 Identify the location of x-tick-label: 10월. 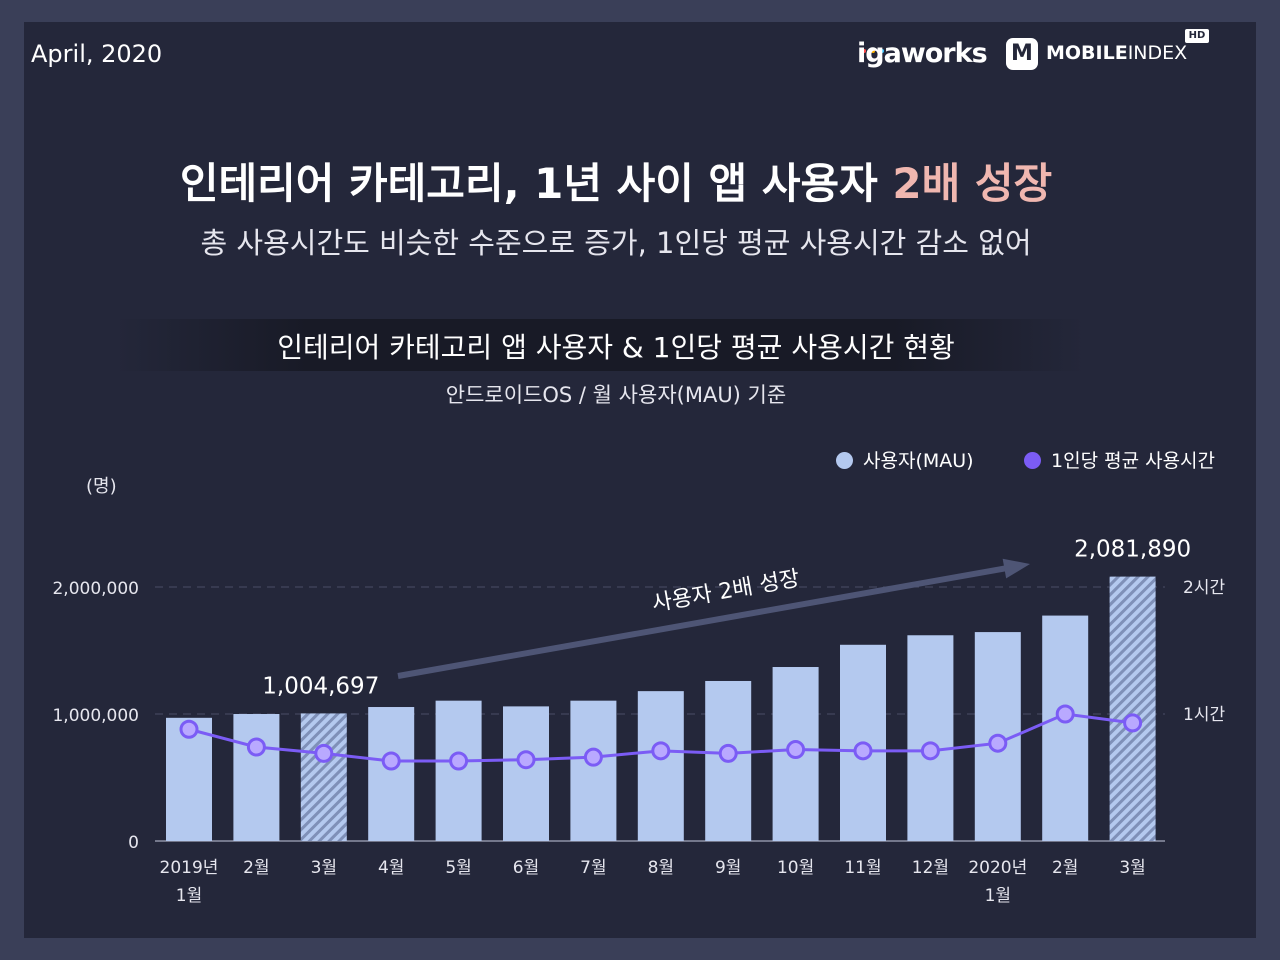
(795, 868).